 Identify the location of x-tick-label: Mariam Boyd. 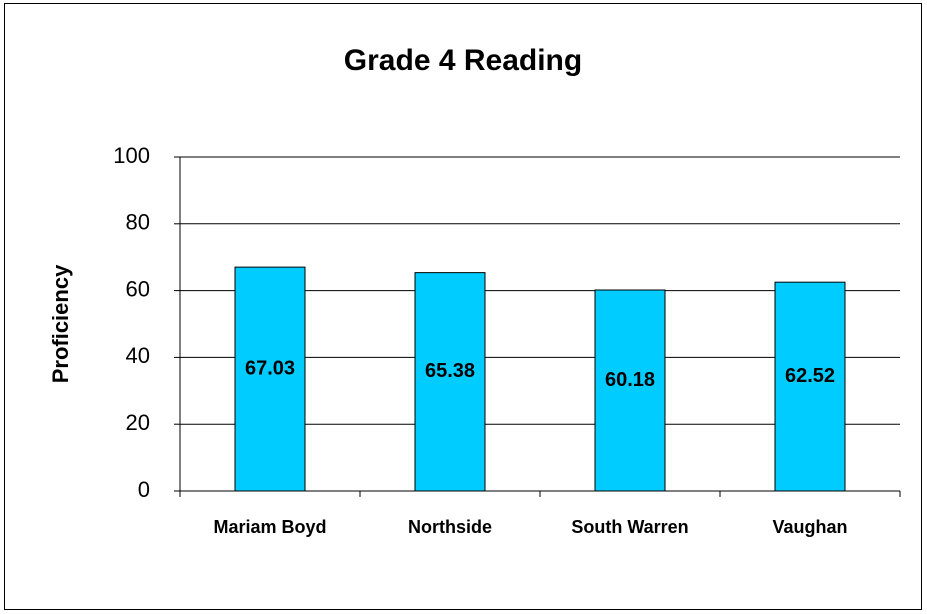
(269, 527).